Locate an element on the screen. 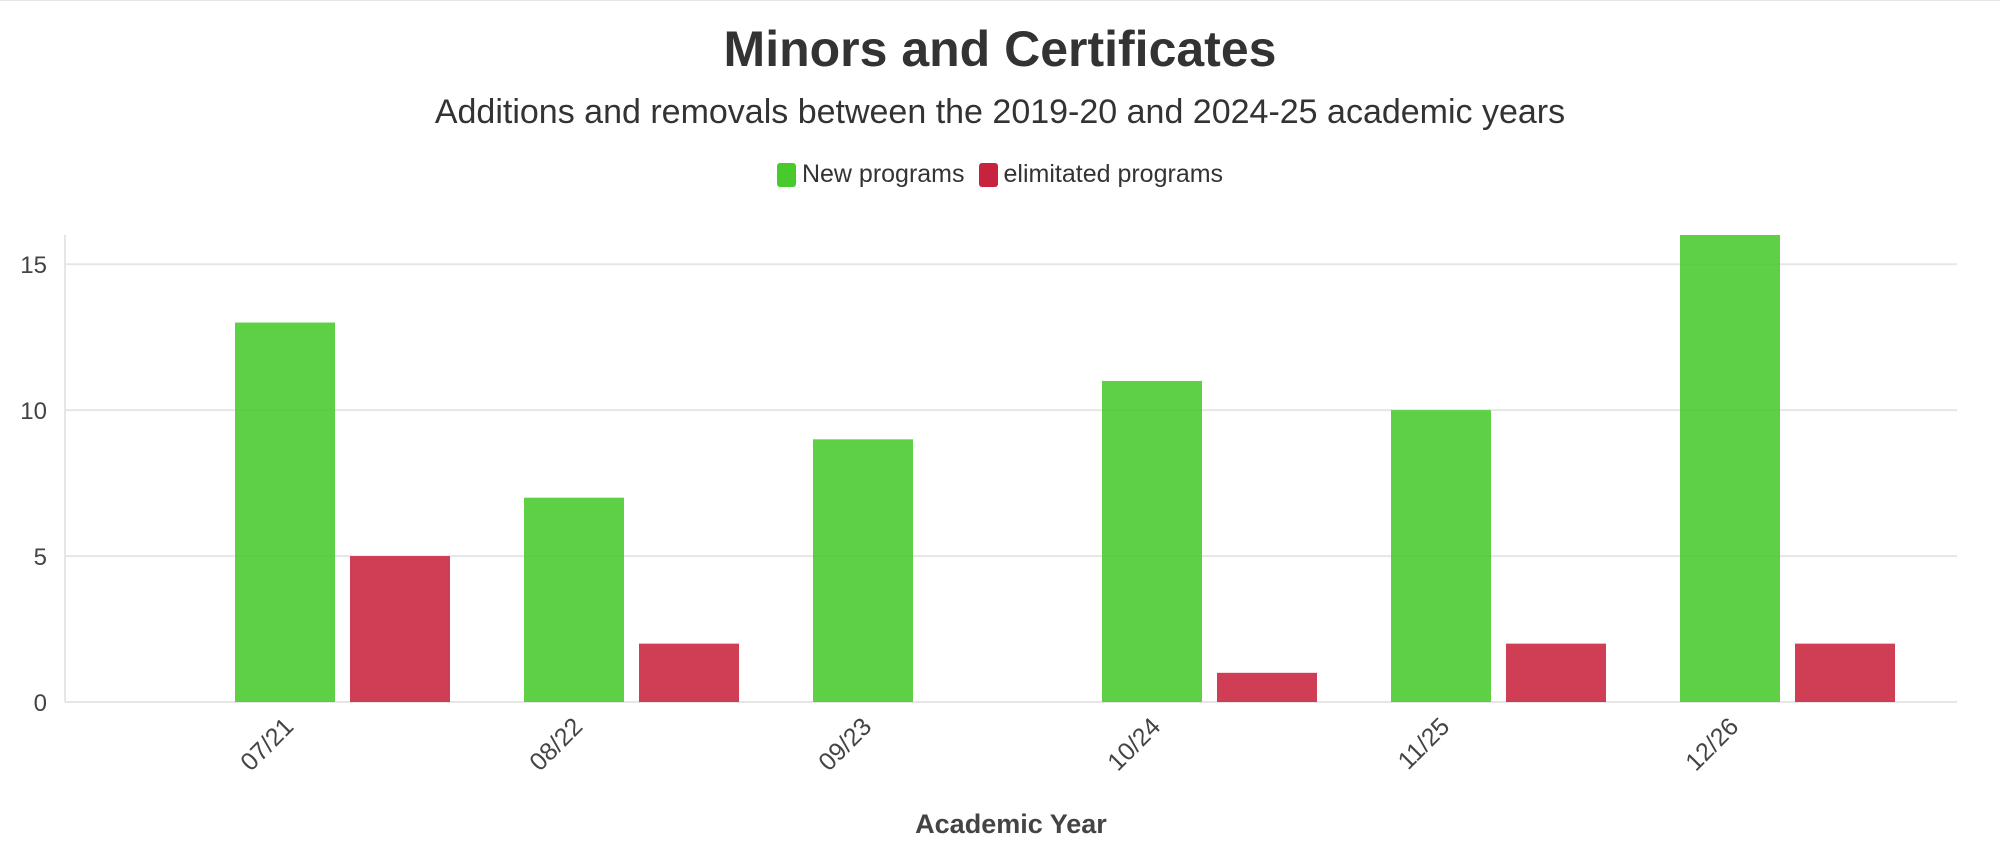  x-tick-label: 09/23 is located at coordinates (845, 744).